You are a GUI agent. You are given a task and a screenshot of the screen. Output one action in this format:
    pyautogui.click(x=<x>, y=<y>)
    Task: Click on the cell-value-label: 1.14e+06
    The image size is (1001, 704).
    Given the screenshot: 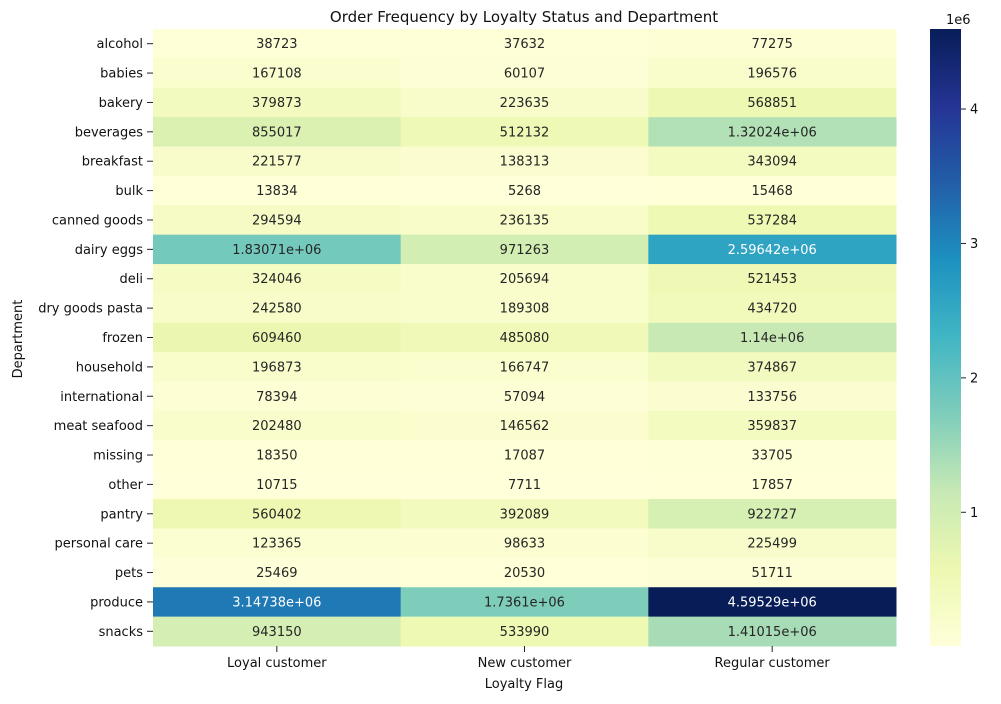 What is the action you would take?
    pyautogui.click(x=772, y=338)
    